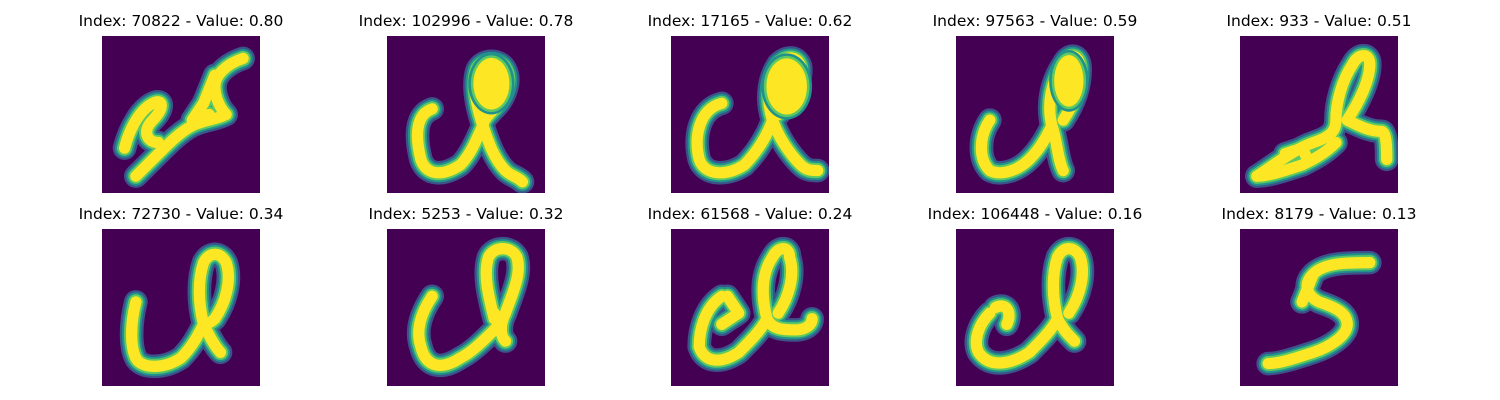 The width and height of the screenshot is (1500, 400). I want to click on panel-title: Index: 70822 - Value: 0.80, so click(181, 21).